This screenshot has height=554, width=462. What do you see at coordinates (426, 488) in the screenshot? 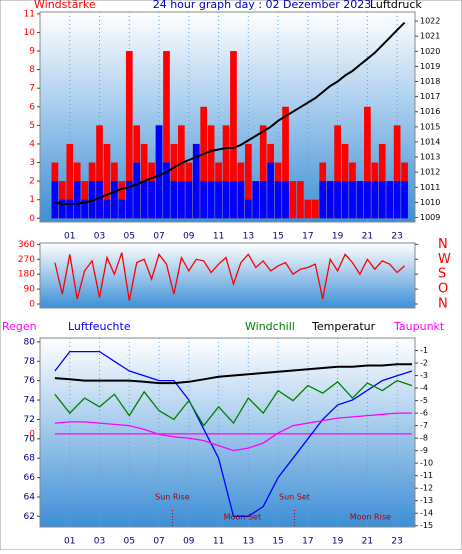
I see `y2-tick-label: -12` at bounding box center [426, 488].